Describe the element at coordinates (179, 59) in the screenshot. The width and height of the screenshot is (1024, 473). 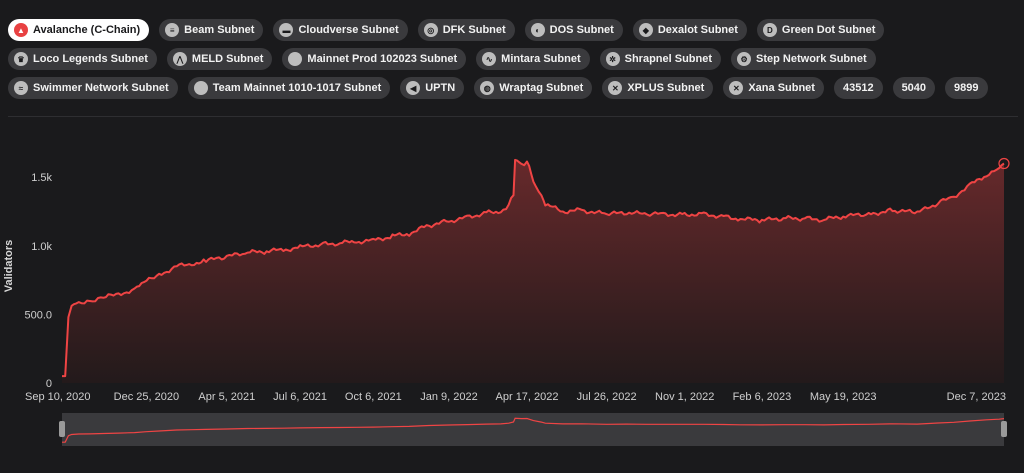
I see `meld-logo-icon: ⋀` at that location.